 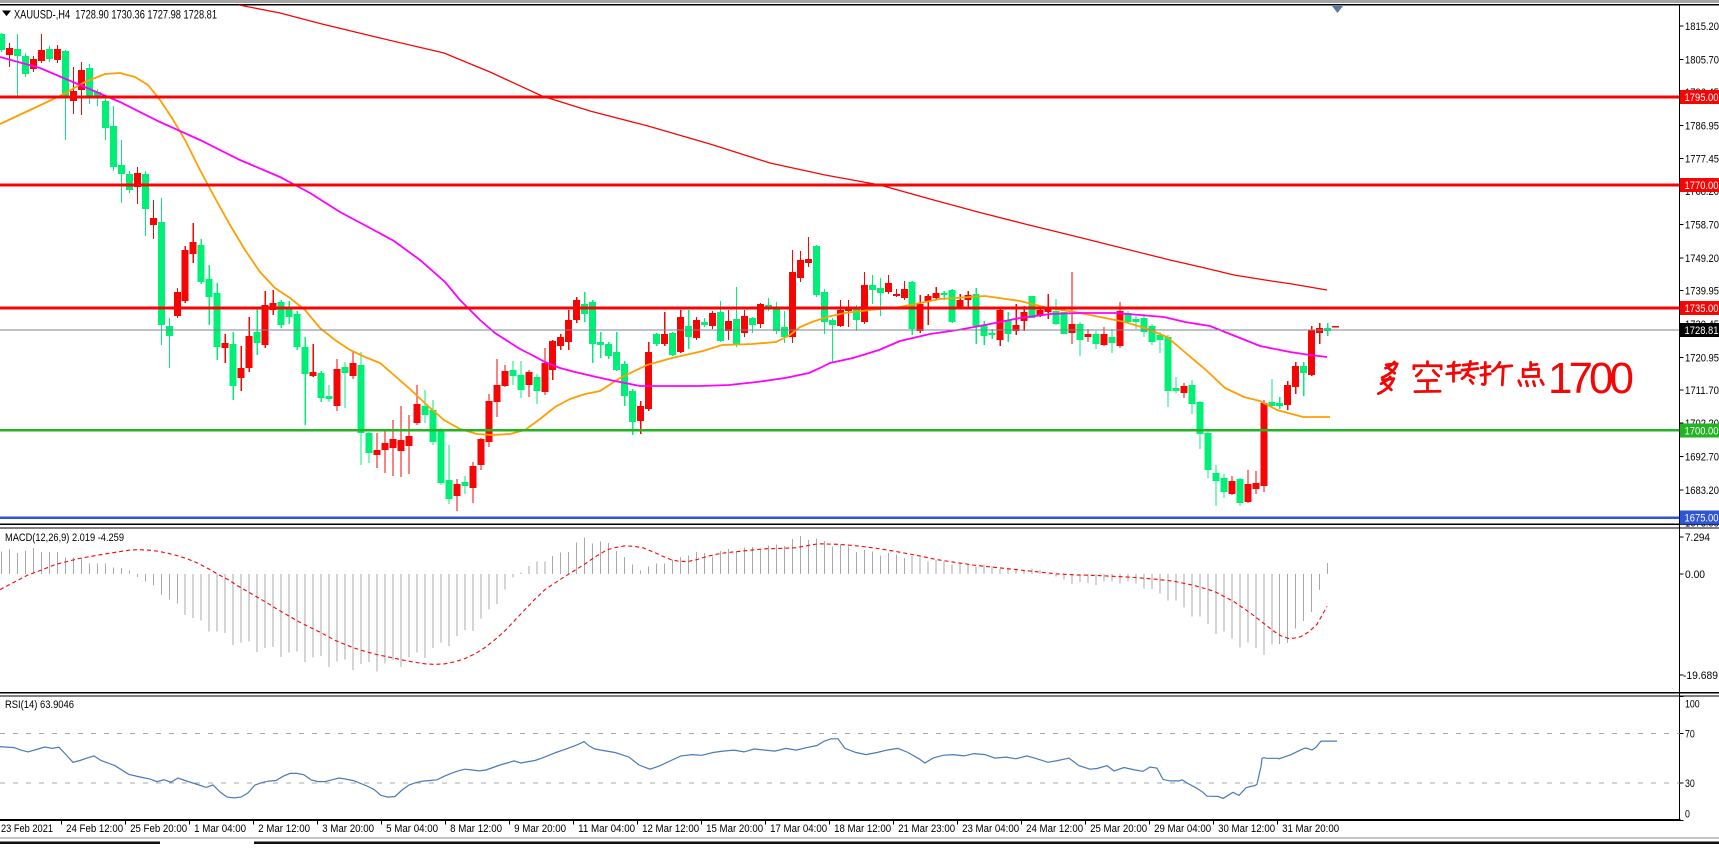 What do you see at coordinates (1687, 815) in the screenshot?
I see `svg-text: 0` at bounding box center [1687, 815].